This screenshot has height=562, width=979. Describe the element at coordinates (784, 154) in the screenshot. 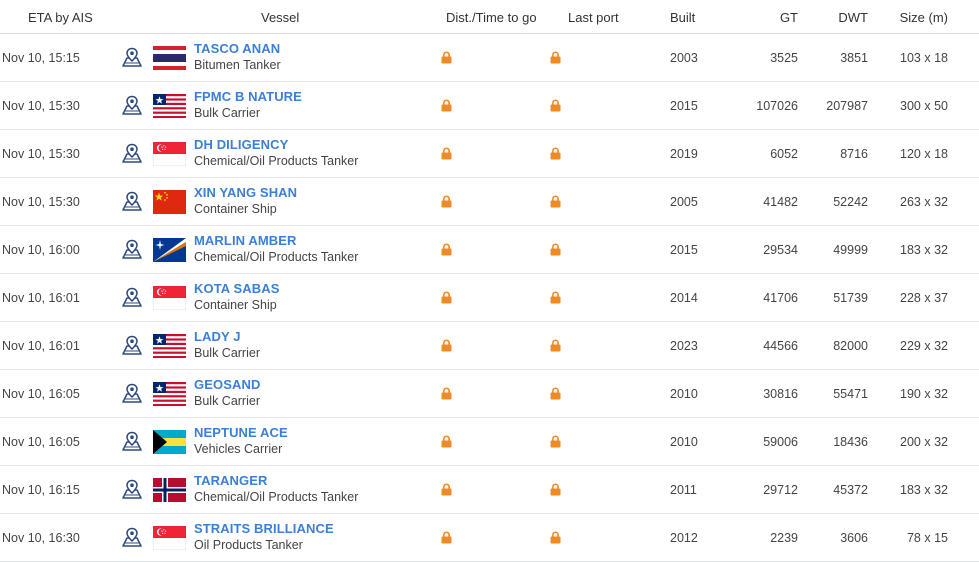

I see `gt-cell: 6052` at that location.